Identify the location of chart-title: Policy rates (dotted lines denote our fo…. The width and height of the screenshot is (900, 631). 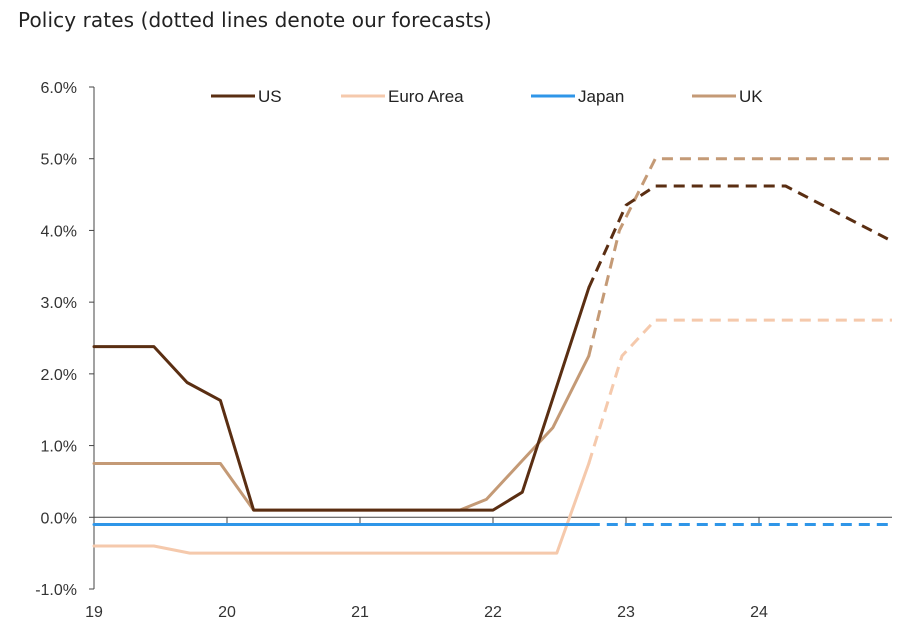
(255, 20).